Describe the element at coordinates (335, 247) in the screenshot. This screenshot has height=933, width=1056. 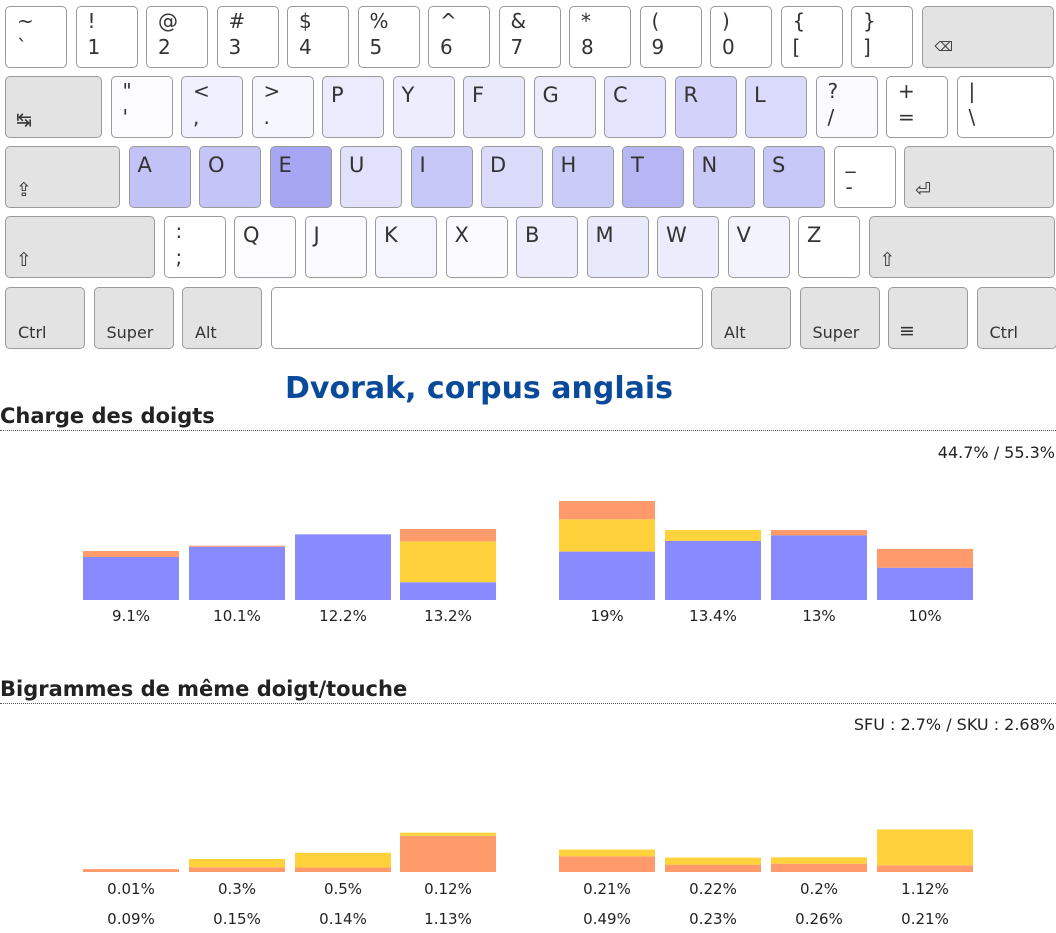
I see `key-j: J` at that location.